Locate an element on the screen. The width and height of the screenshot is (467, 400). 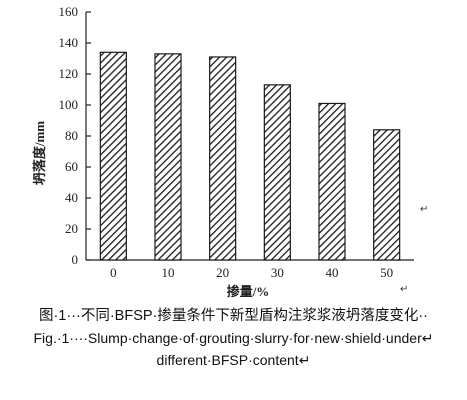
caption-english-line2: different·BFSP·content↵ is located at coordinates (233, 360).